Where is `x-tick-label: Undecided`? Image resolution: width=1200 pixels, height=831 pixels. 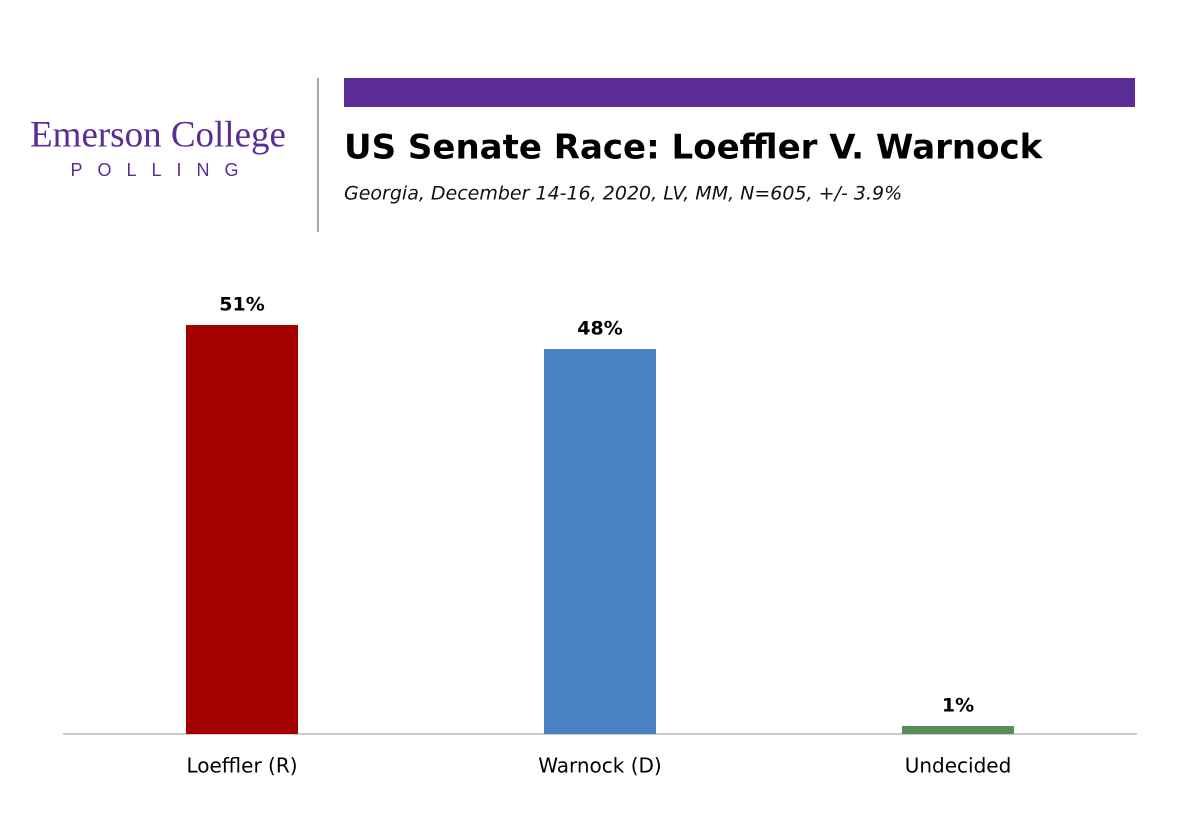 x-tick-label: Undecided is located at coordinates (958, 766).